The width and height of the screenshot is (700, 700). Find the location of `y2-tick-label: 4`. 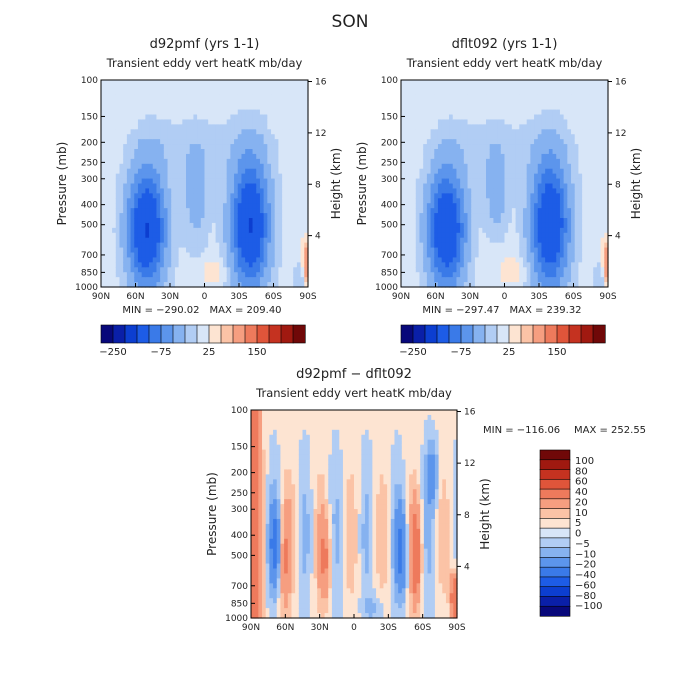

y2-tick-label: 4 is located at coordinates (618, 237).